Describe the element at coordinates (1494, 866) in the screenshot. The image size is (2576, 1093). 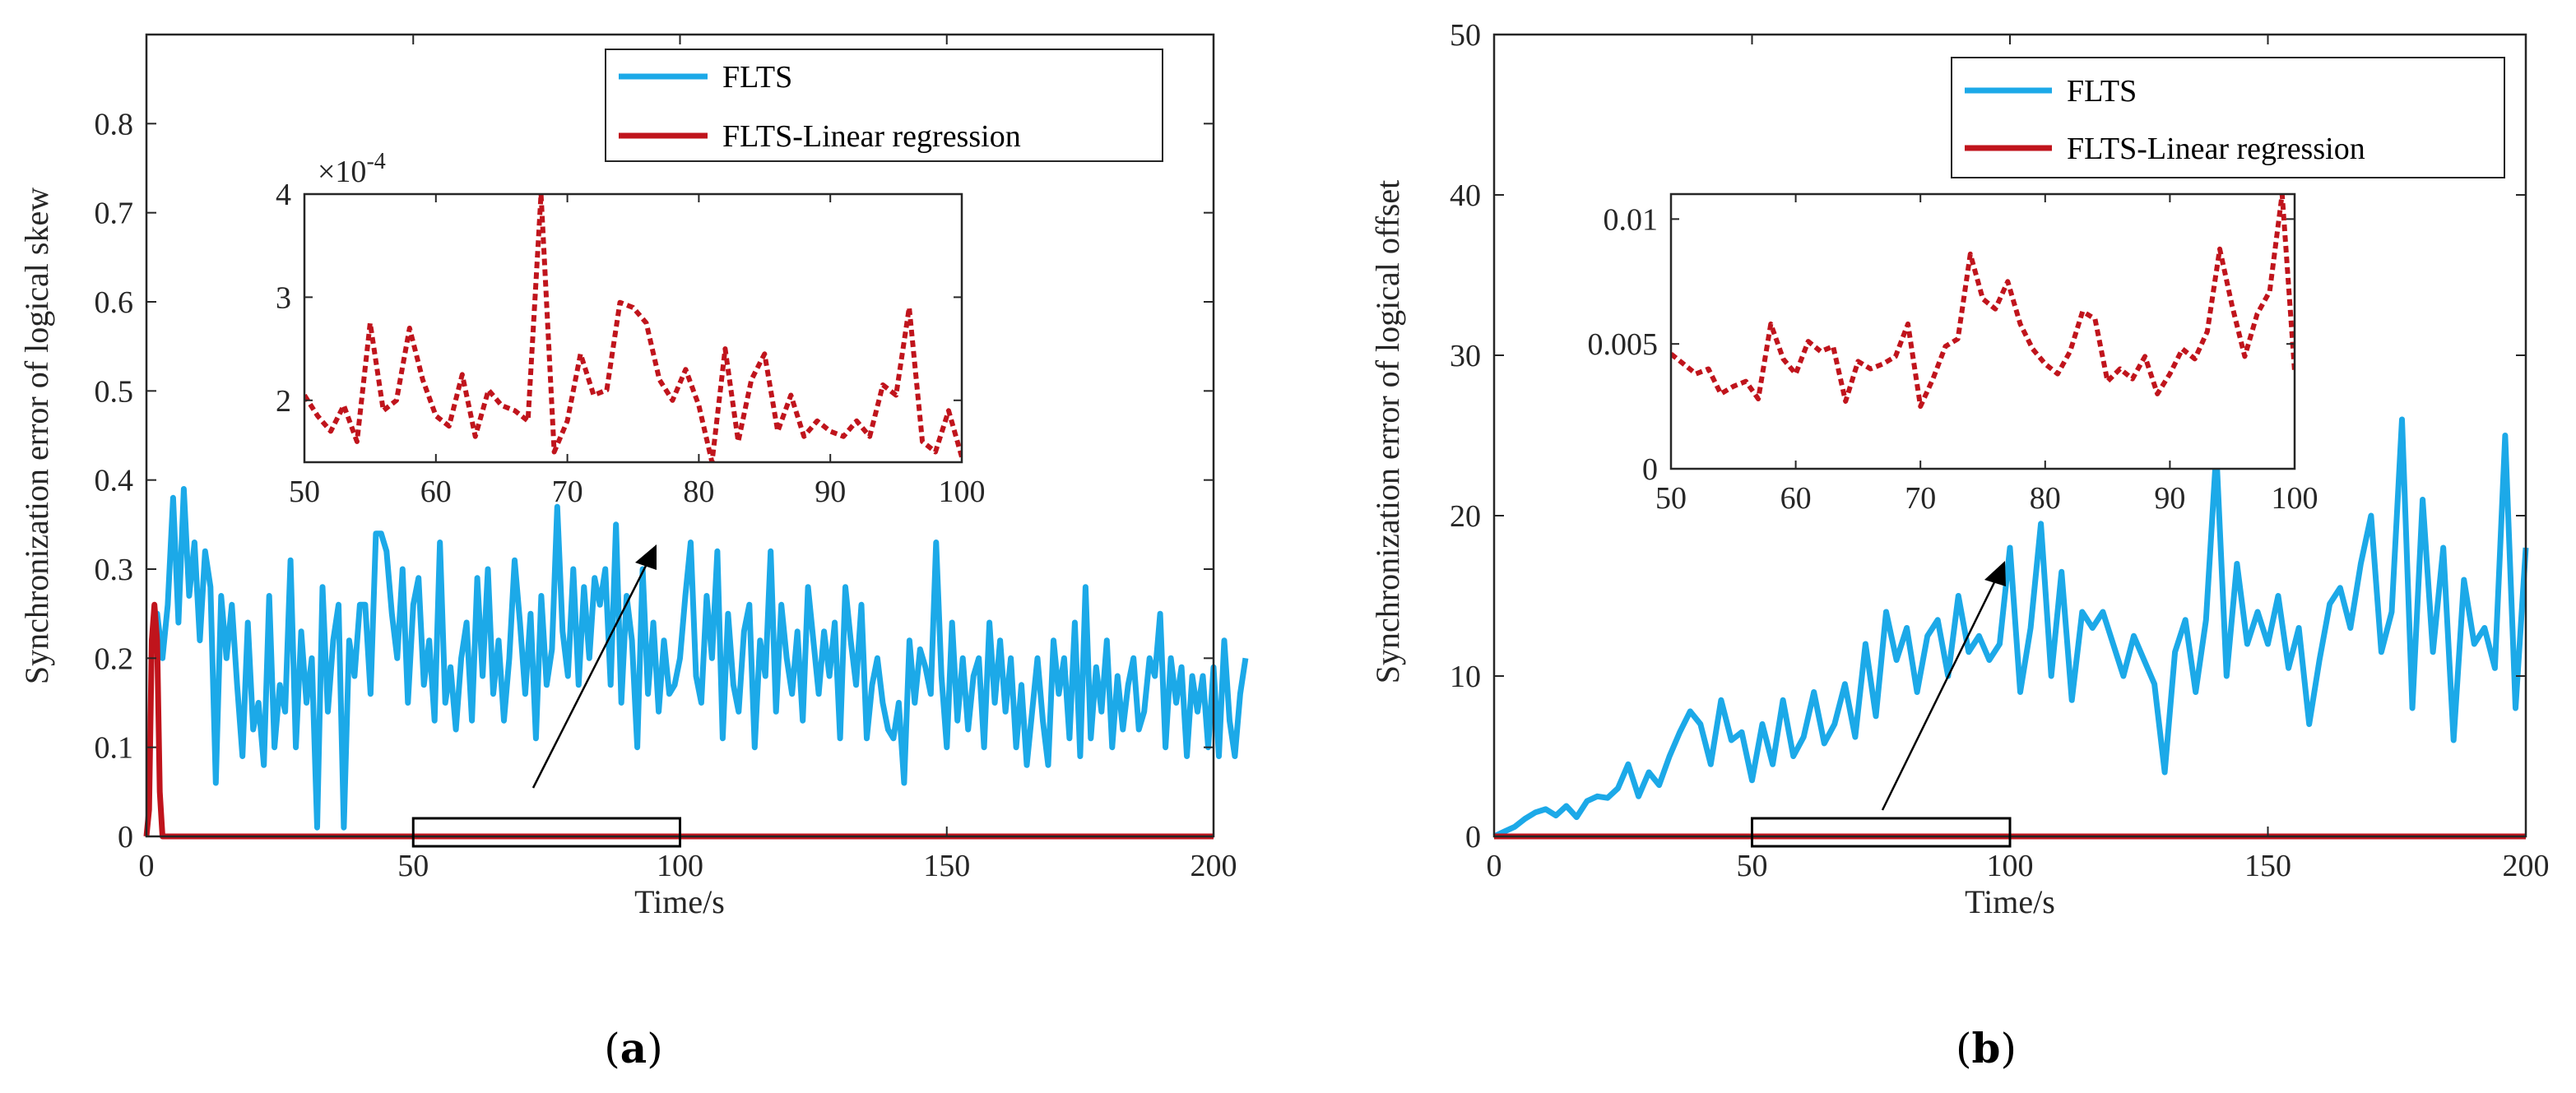
I see `panel-b-x-tick-label: 0` at that location.